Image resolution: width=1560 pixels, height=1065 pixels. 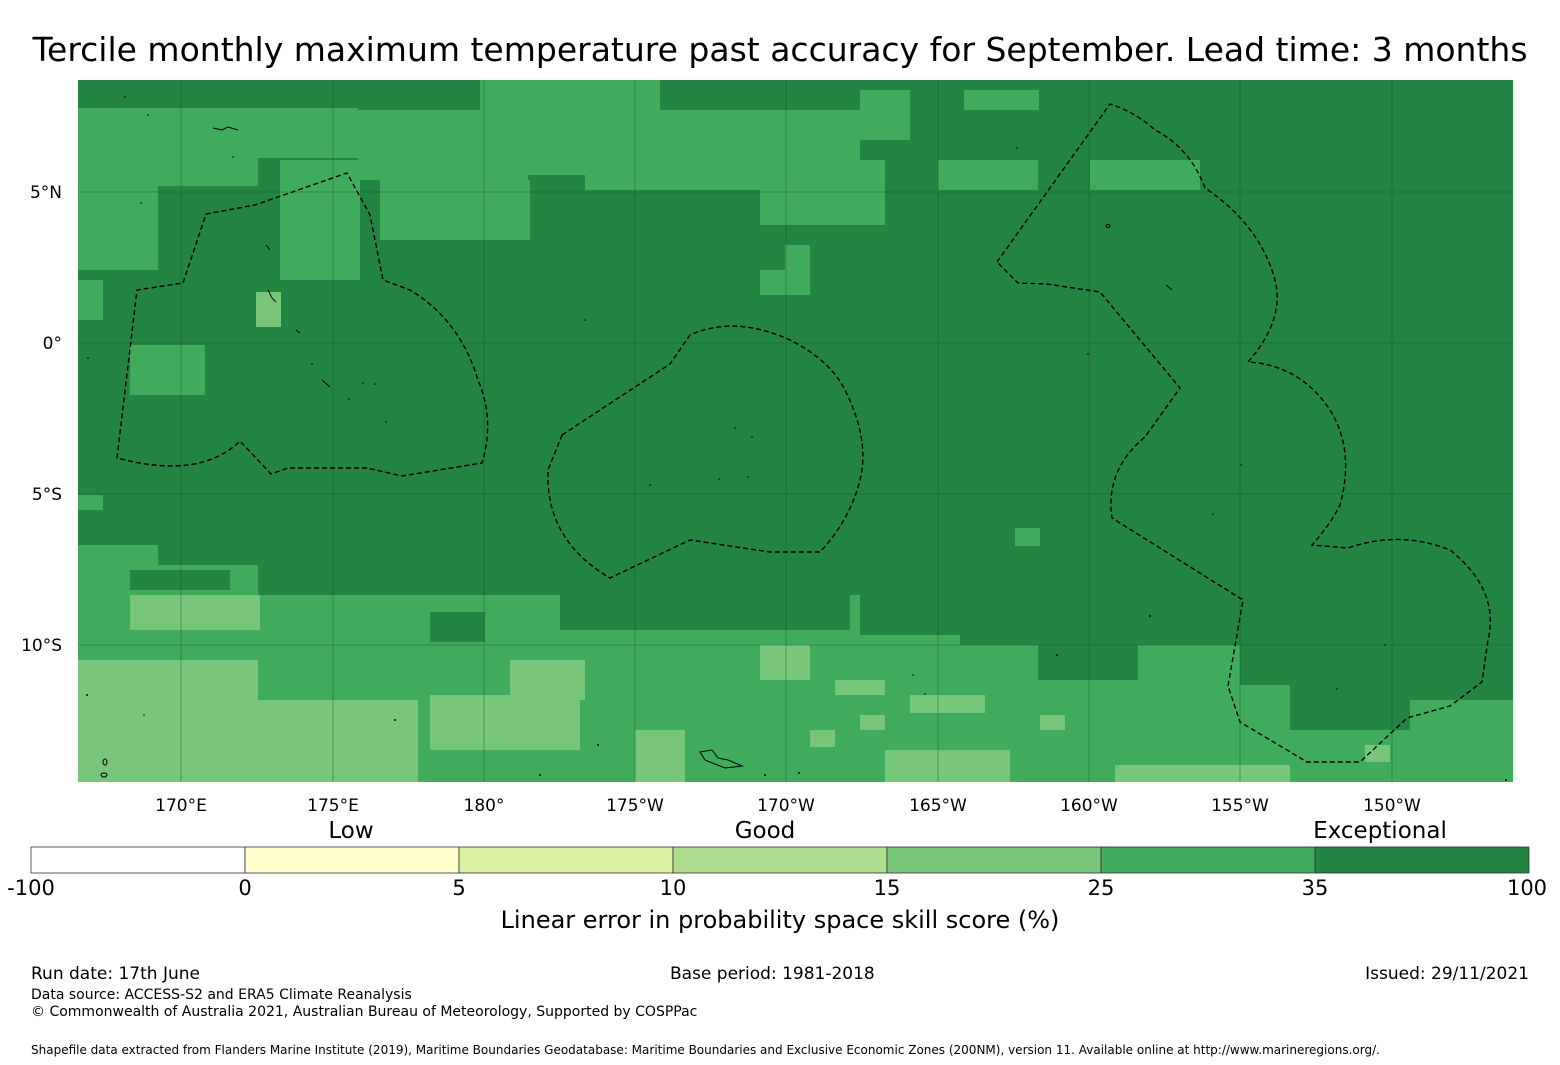 What do you see at coordinates (1315, 888) in the screenshot?
I see `colorbar-tick: 35` at bounding box center [1315, 888].